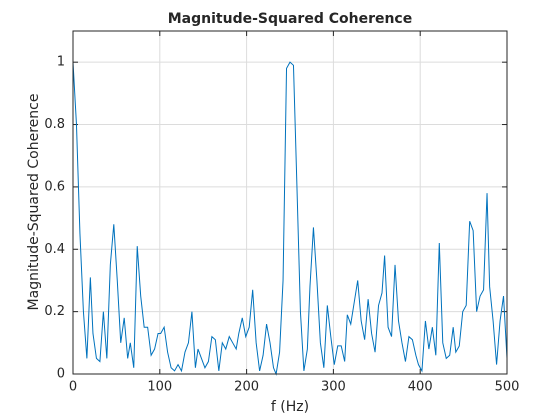 The width and height of the screenshot is (560, 420). Describe the element at coordinates (159, 387) in the screenshot. I see `x-tick-label: 100` at that location.